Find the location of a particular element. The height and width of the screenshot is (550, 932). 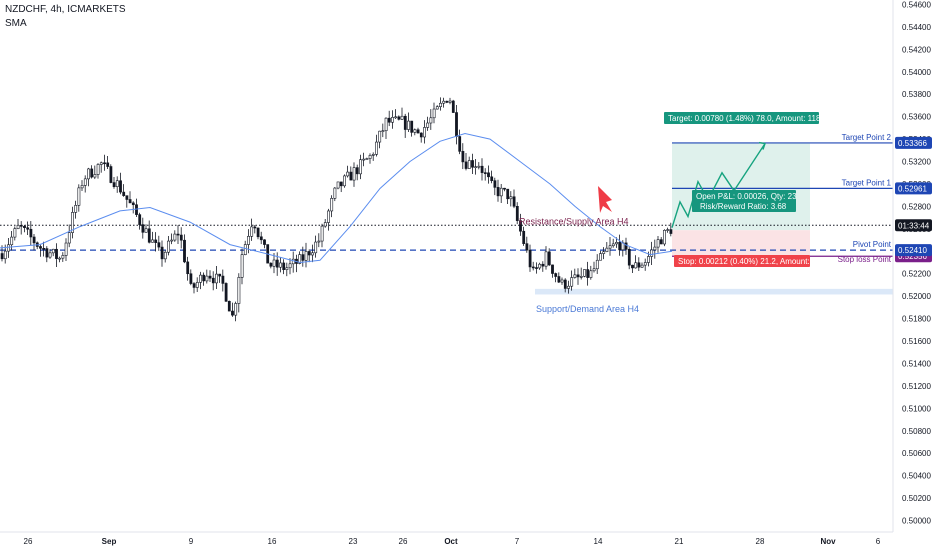

pnl-line1: Open P&L: 0.00026, Qty: 23 is located at coordinates (746, 196).